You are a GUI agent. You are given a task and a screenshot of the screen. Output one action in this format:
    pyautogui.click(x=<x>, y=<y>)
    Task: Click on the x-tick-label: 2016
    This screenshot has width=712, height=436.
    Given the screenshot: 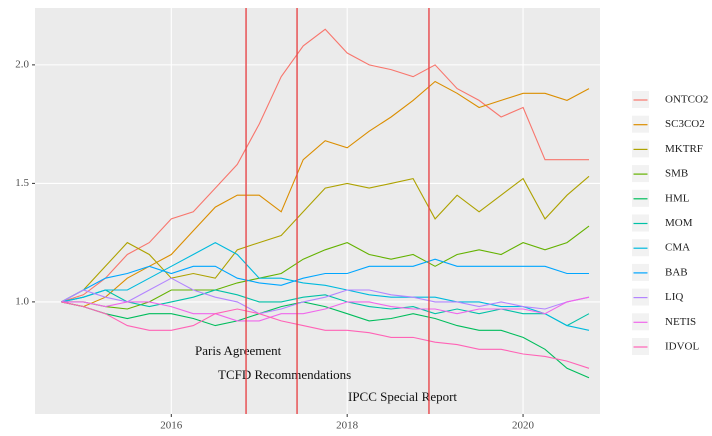 What is the action you would take?
    pyautogui.click(x=171, y=426)
    